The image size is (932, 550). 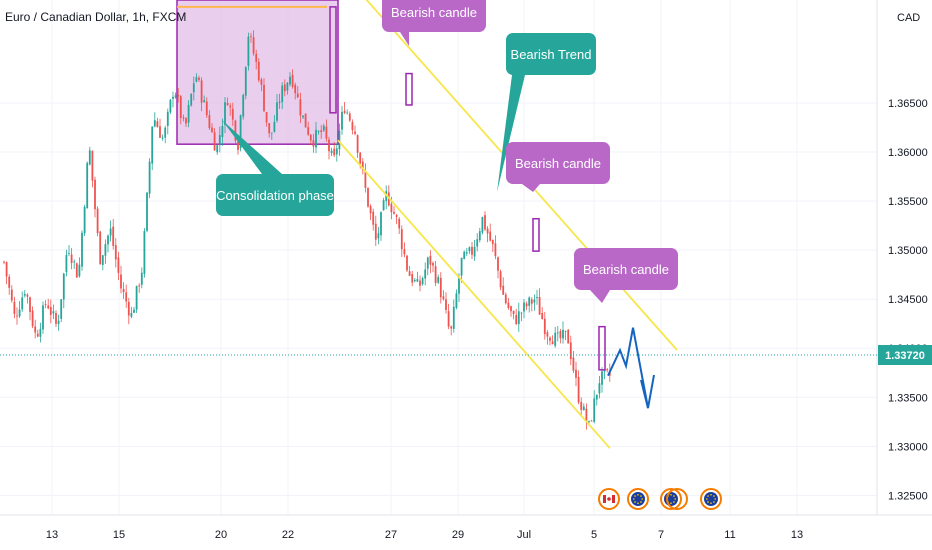 What do you see at coordinates (434, 23) in the screenshot?
I see `callout-1: Bearish candle` at bounding box center [434, 23].